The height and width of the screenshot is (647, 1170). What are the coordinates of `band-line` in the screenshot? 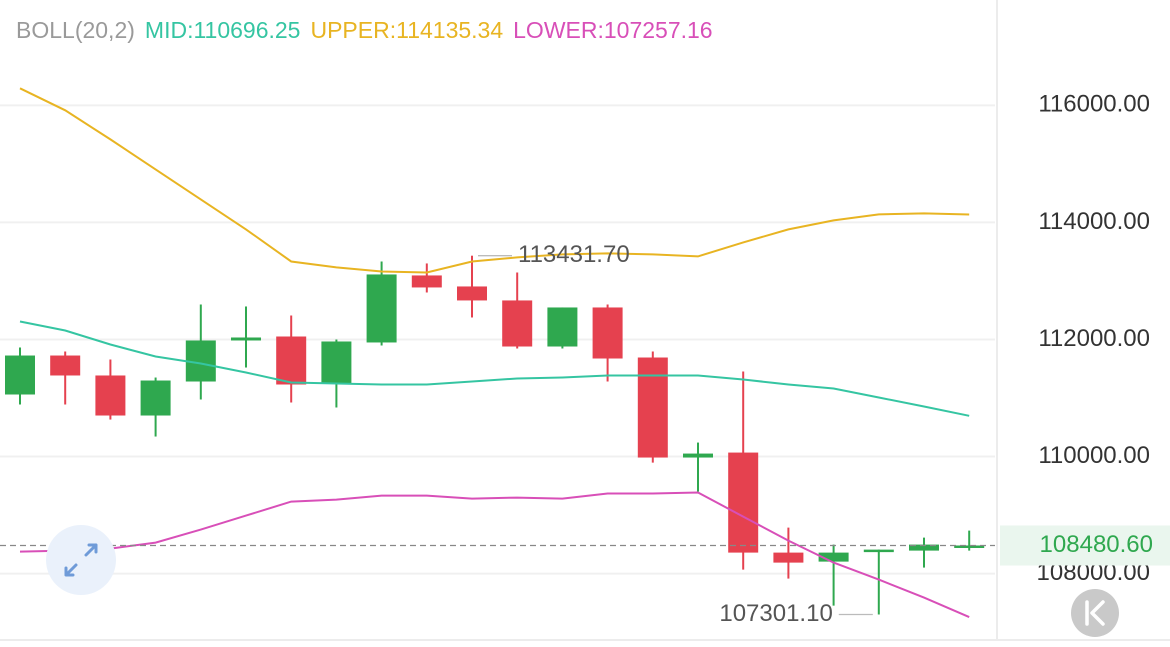 It's located at (494, 368).